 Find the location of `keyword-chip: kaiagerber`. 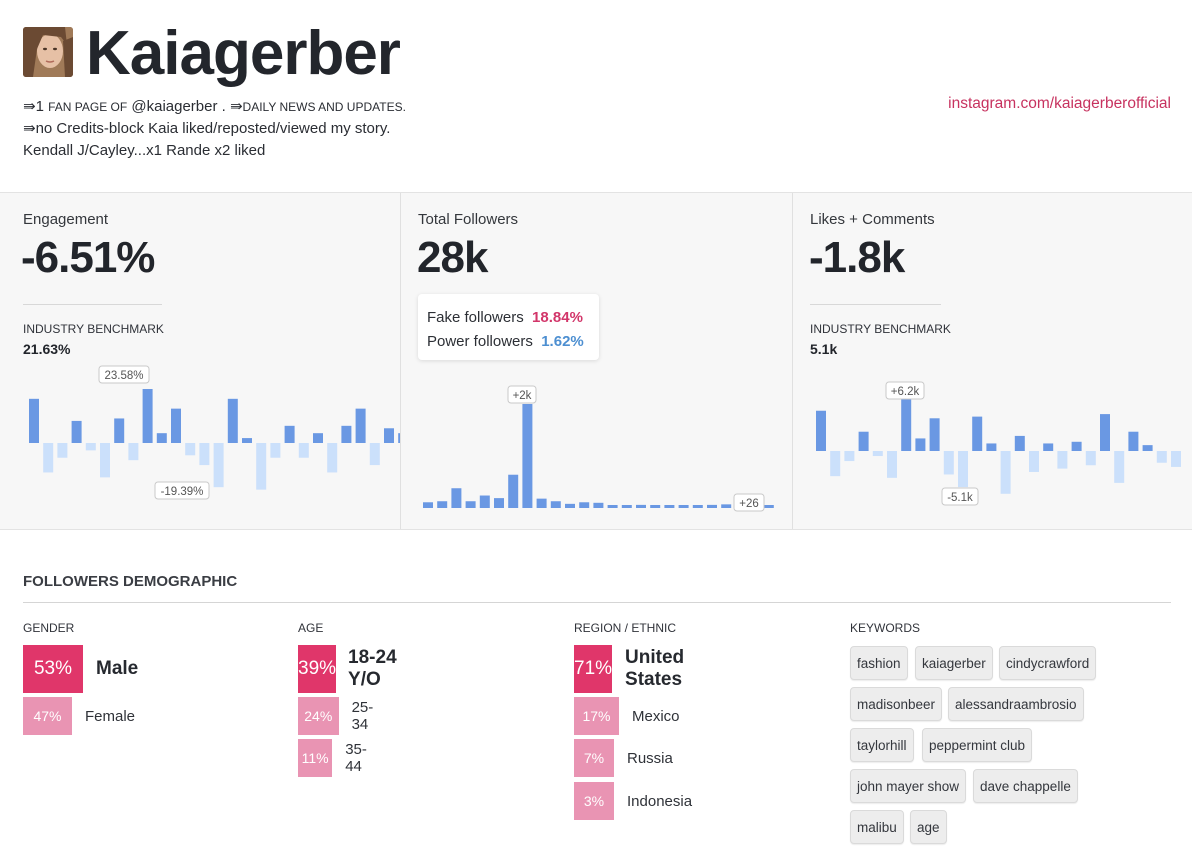

keyword-chip: kaiagerber is located at coordinates (954, 663).